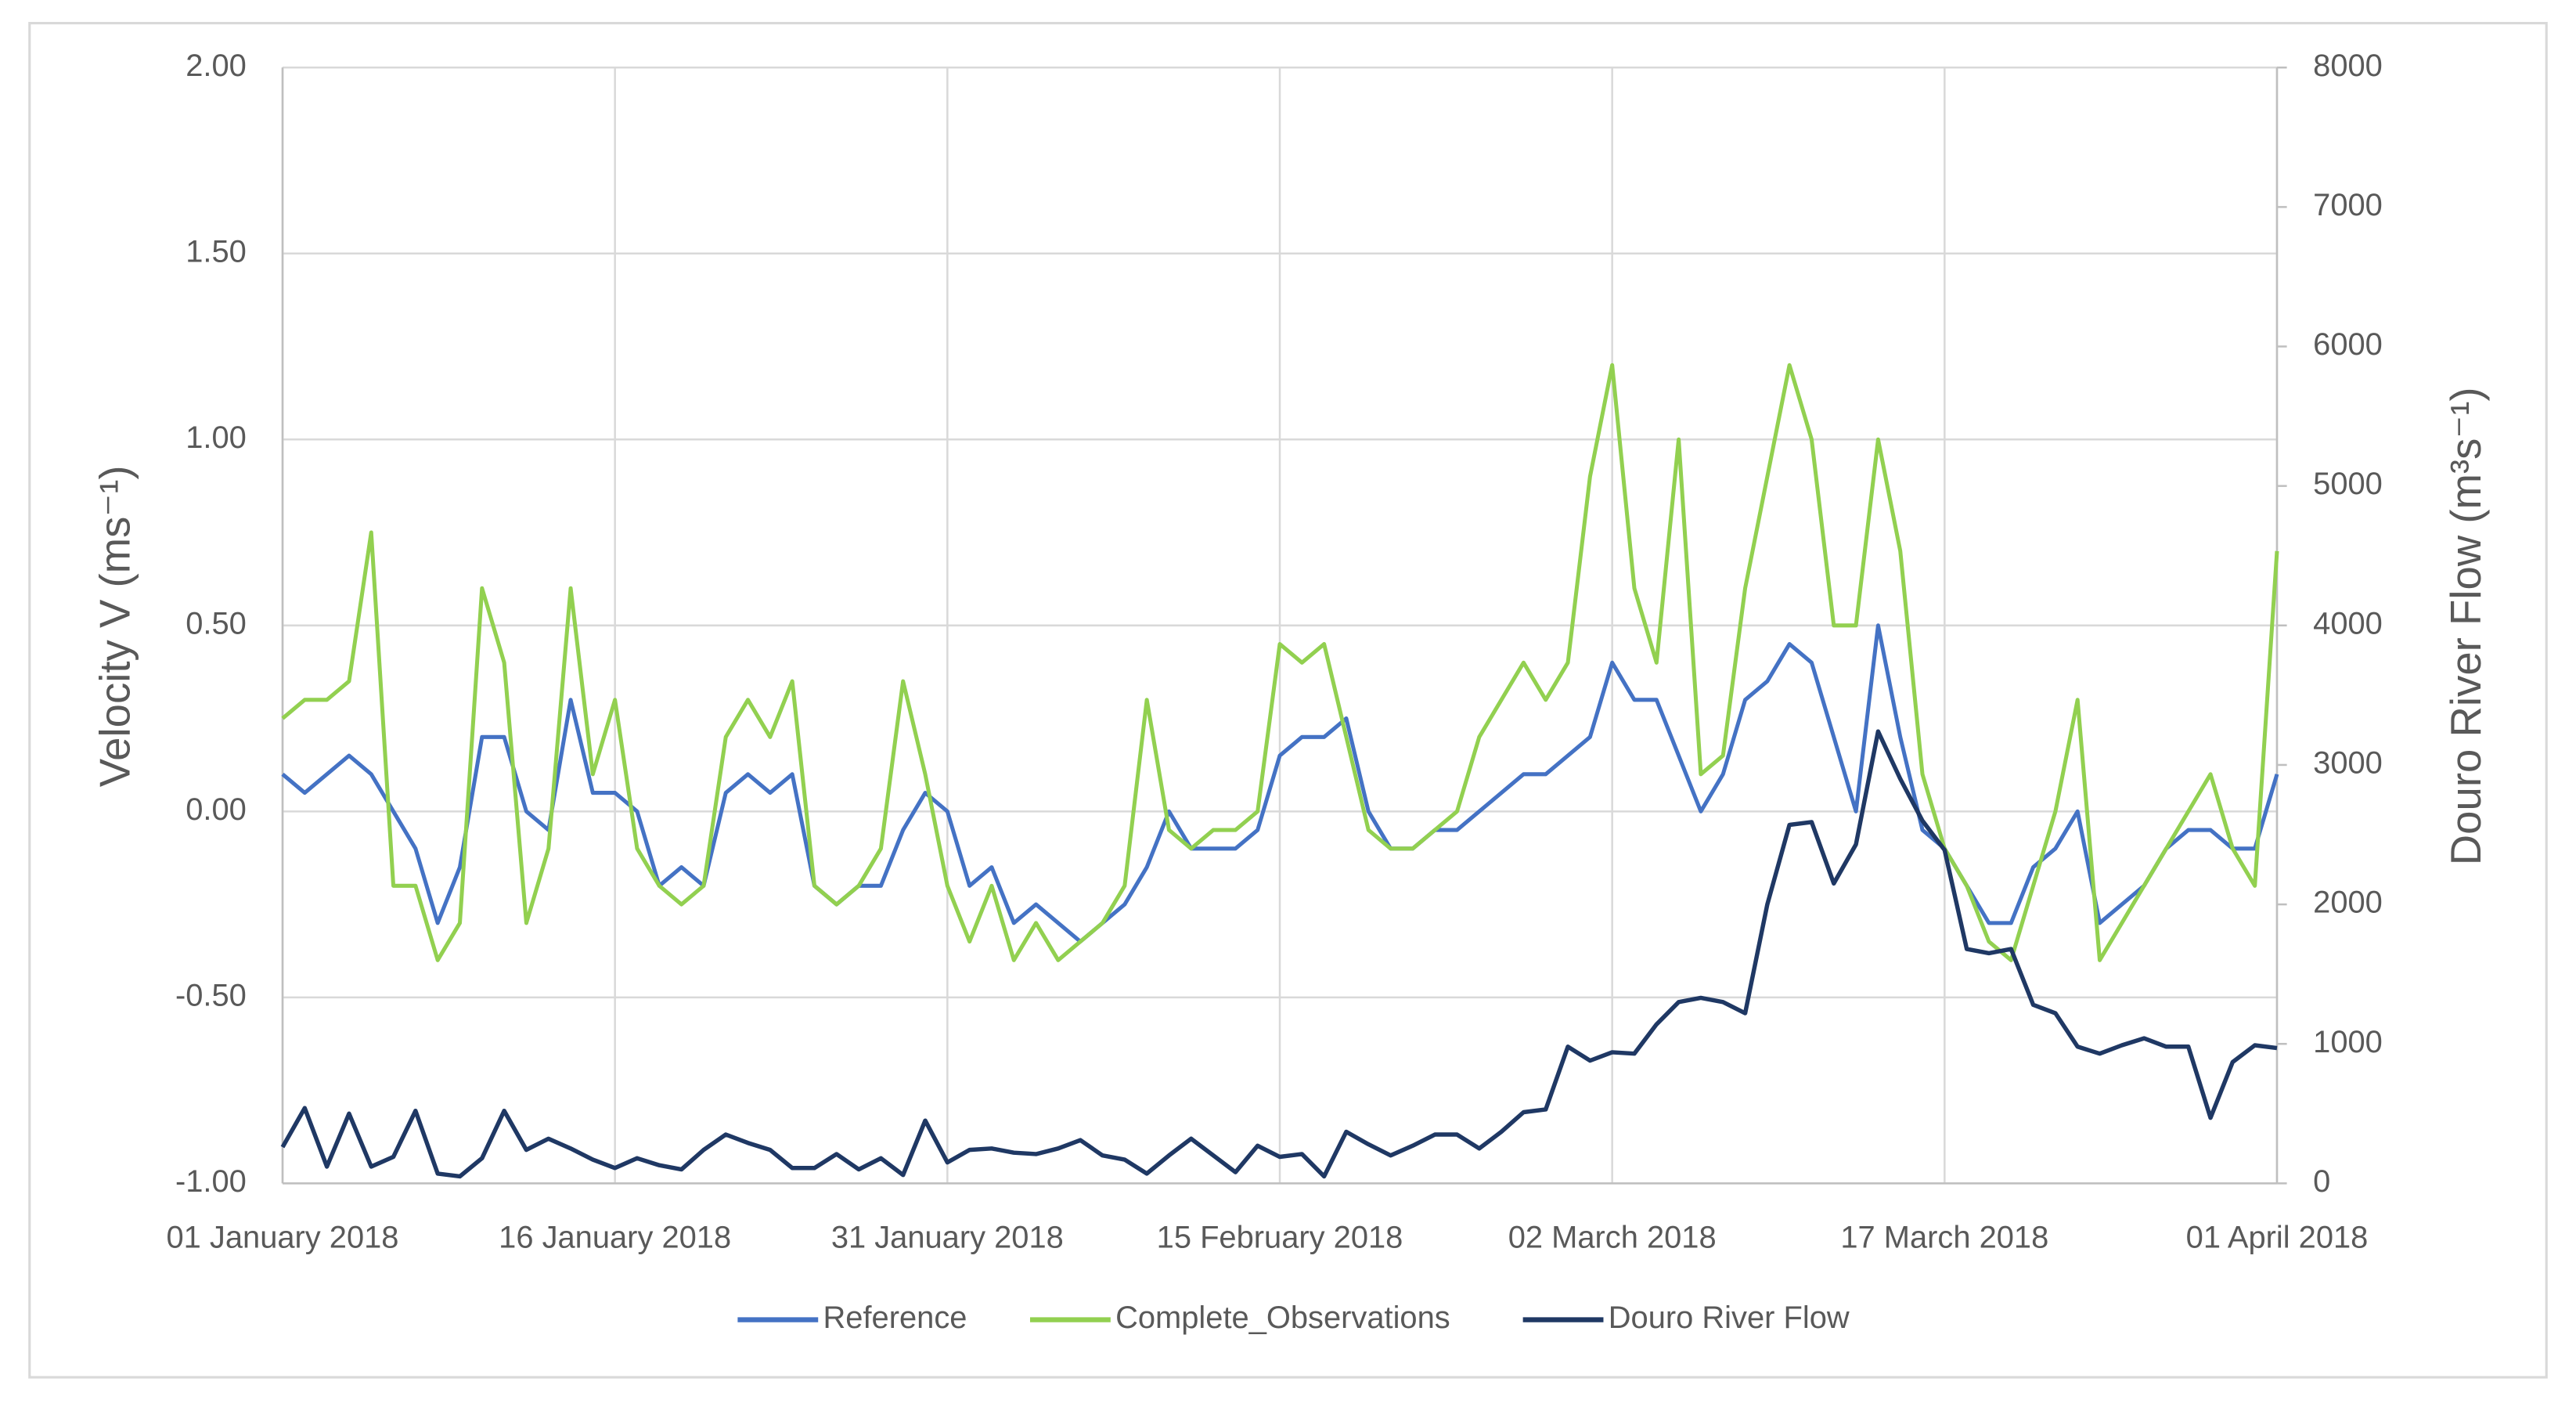 The height and width of the screenshot is (1407, 2576). Describe the element at coordinates (947, 1237) in the screenshot. I see `x-tick-label: 31 January 2018` at that location.